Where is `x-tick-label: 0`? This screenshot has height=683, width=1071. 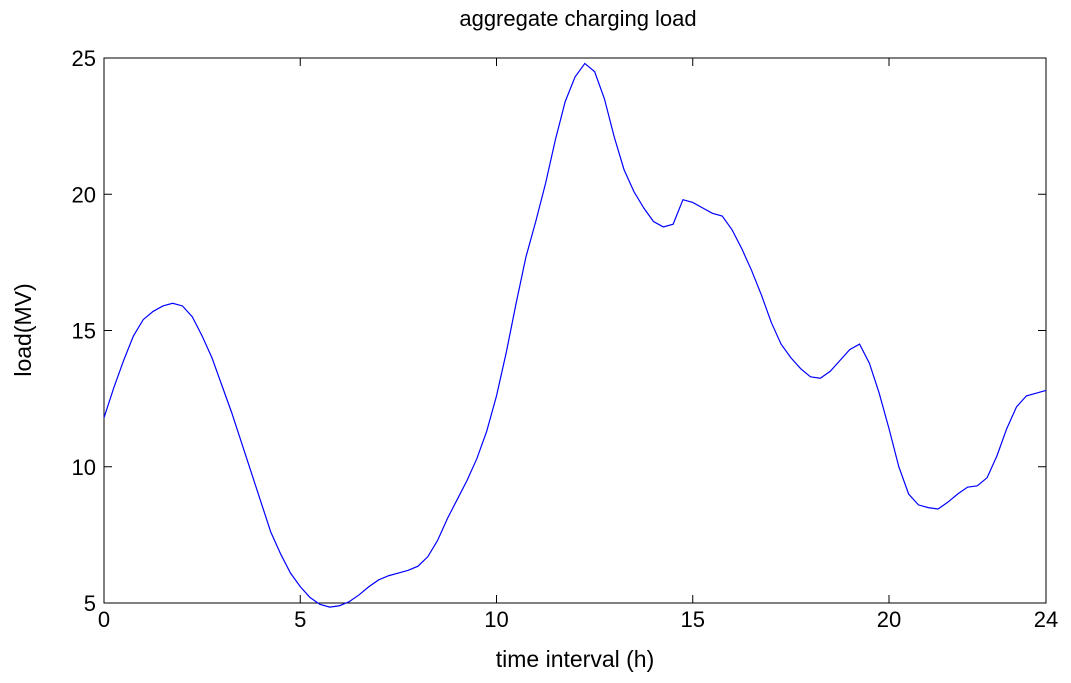 x-tick-label: 0 is located at coordinates (104, 619).